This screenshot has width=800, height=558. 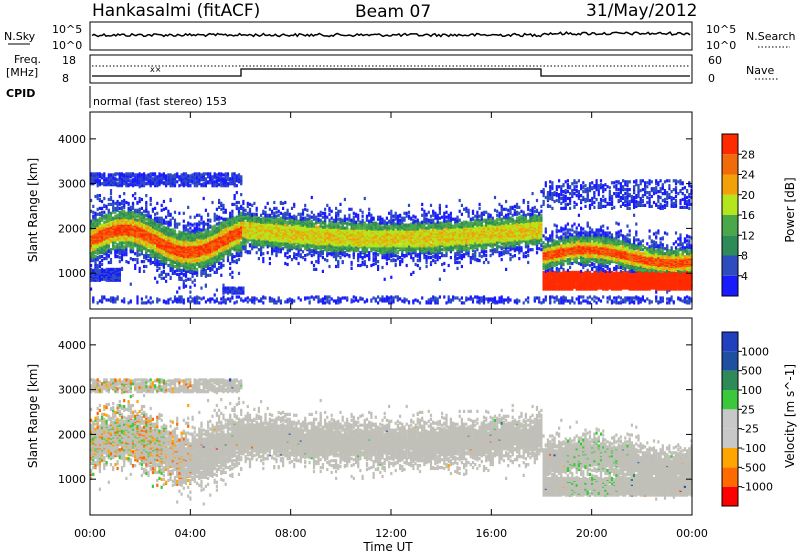 I want to click on freq-unit-label: [MHz], so click(x=22, y=72).